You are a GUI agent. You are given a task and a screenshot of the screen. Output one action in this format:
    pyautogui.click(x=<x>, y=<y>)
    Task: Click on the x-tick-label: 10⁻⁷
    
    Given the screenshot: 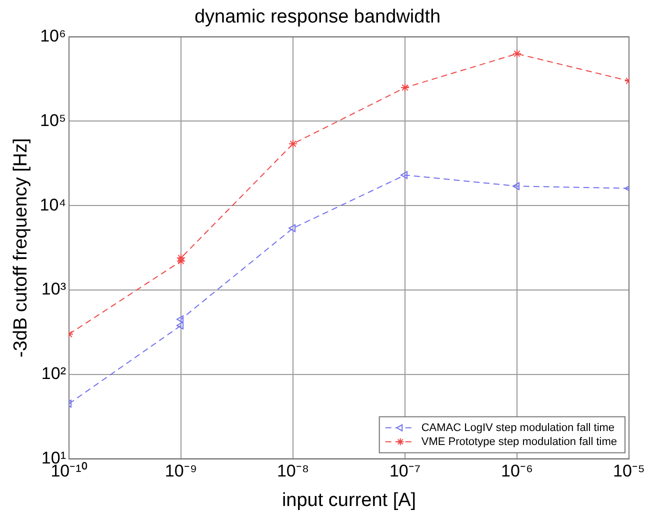 What is the action you would take?
    pyautogui.click(x=405, y=471)
    